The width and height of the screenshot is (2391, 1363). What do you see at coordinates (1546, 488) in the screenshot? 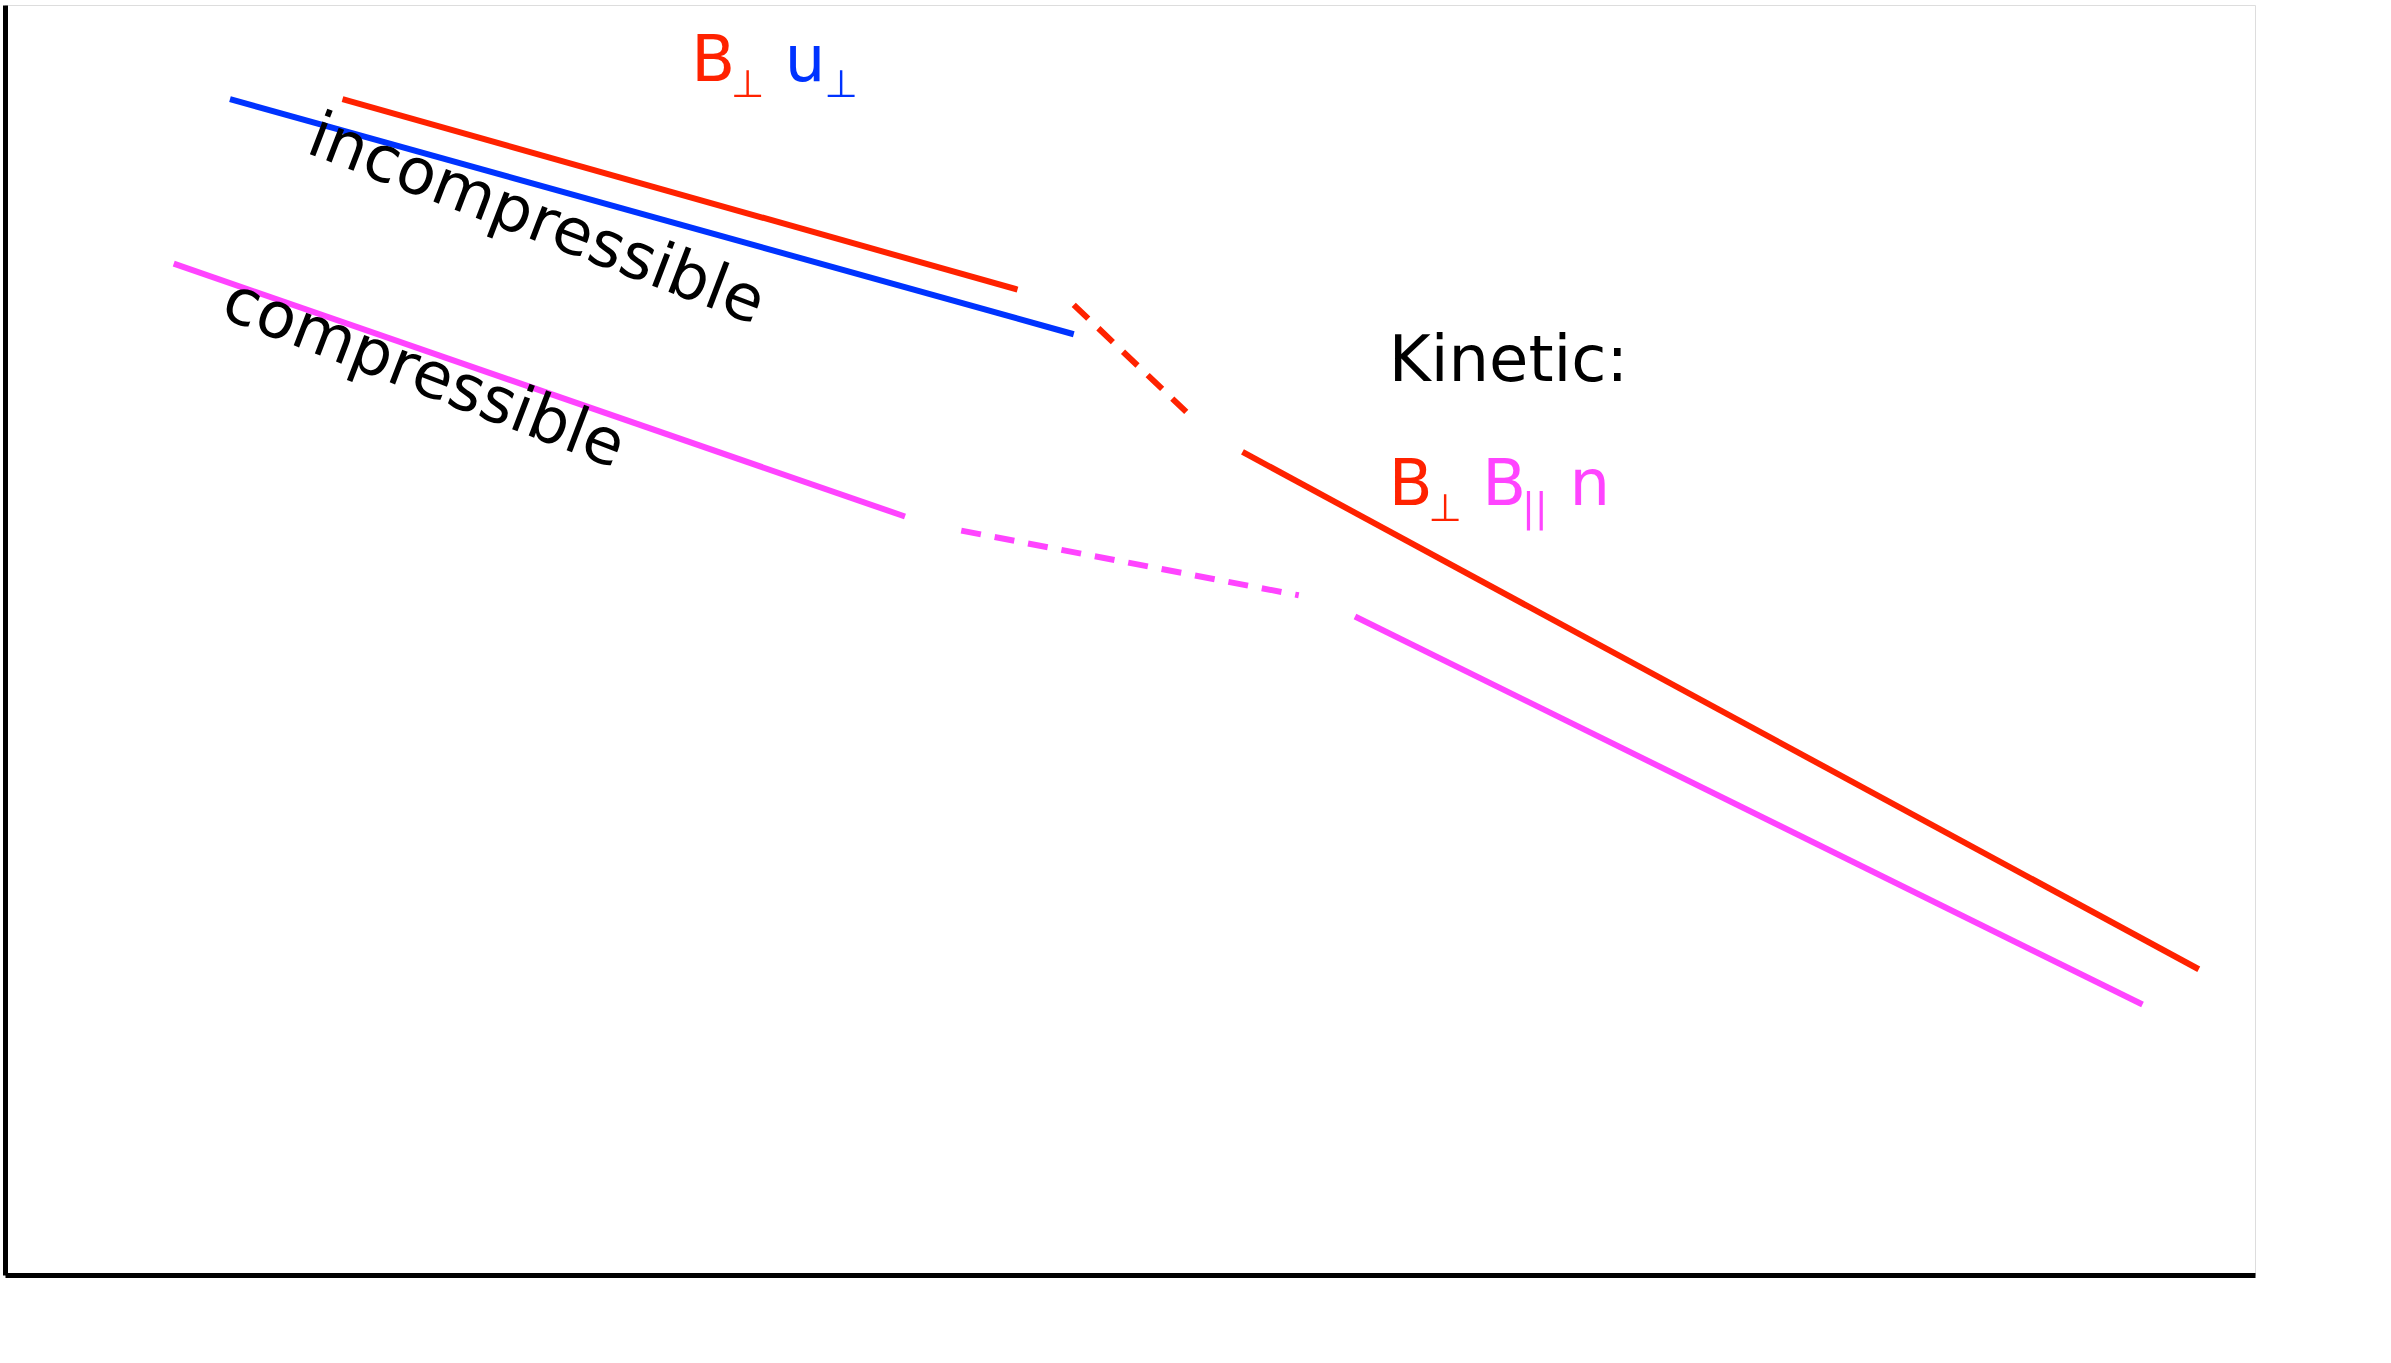
I see `text: B|| n` at bounding box center [1546, 488].